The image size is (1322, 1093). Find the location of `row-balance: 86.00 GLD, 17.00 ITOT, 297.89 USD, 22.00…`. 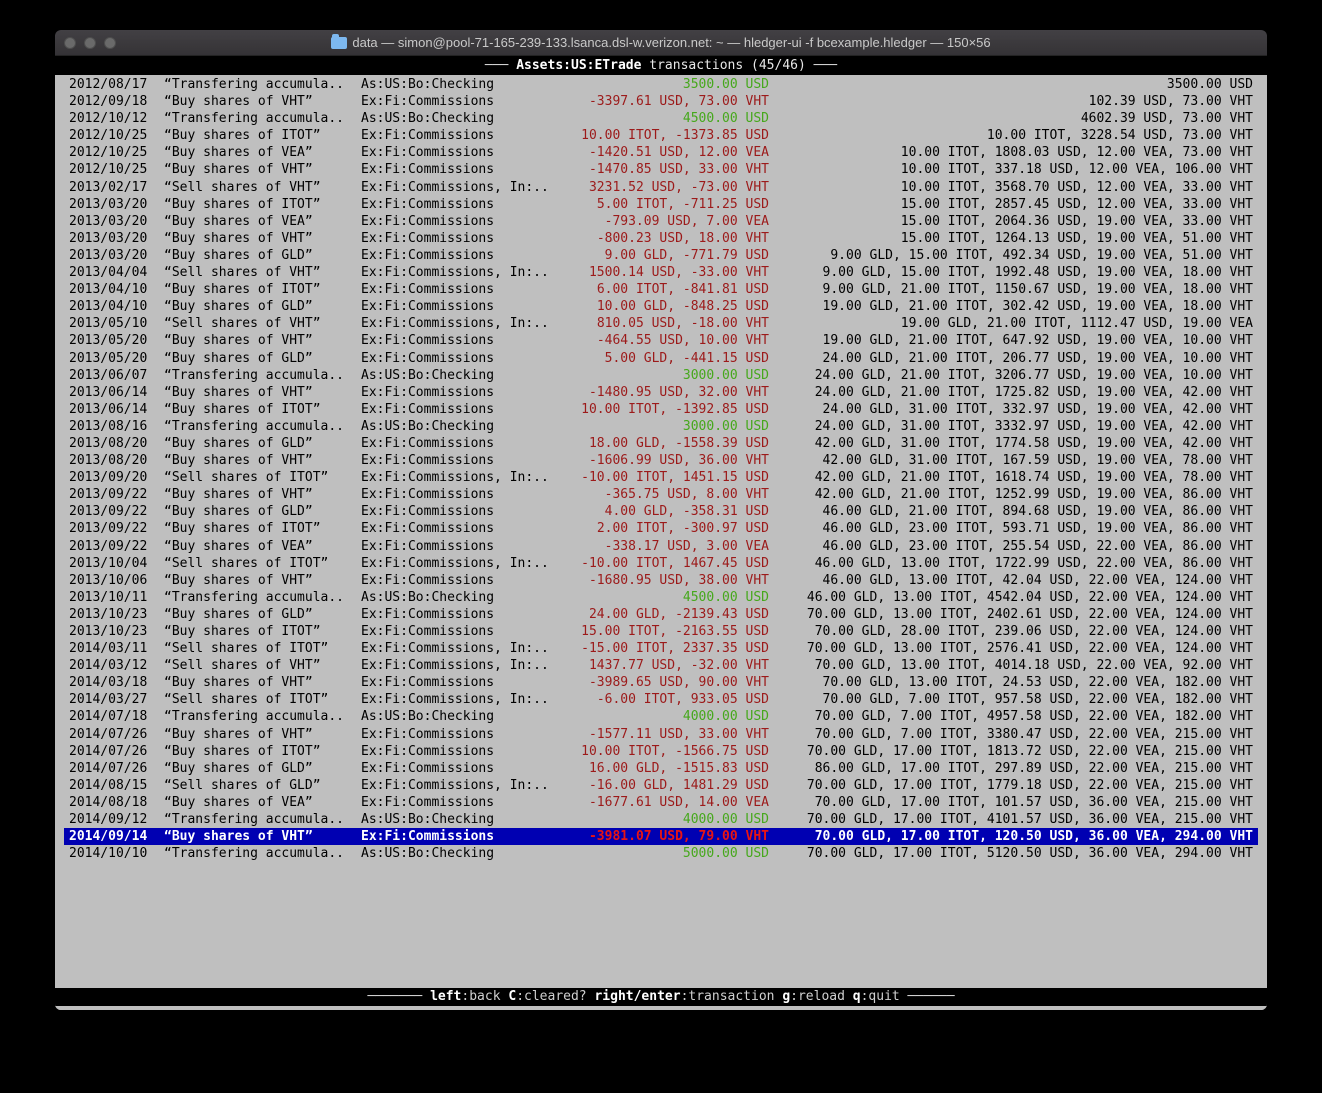

row-balance: 86.00 GLD, 17.00 ITOT, 297.89 USD, 22.00… is located at coordinates (1033, 768).